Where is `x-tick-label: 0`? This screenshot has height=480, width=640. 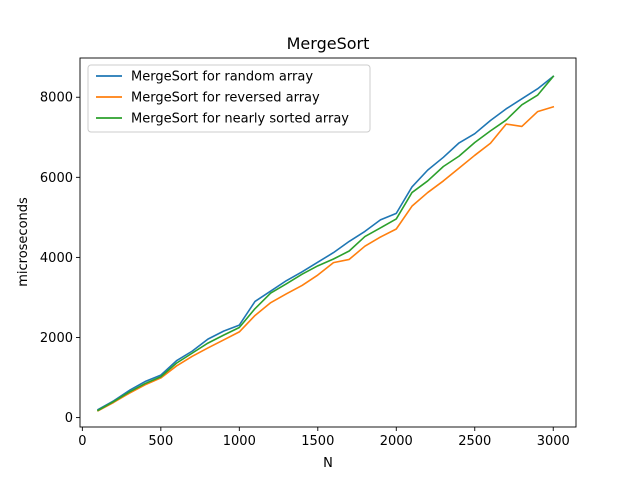
x-tick-label: 0 is located at coordinates (82, 441).